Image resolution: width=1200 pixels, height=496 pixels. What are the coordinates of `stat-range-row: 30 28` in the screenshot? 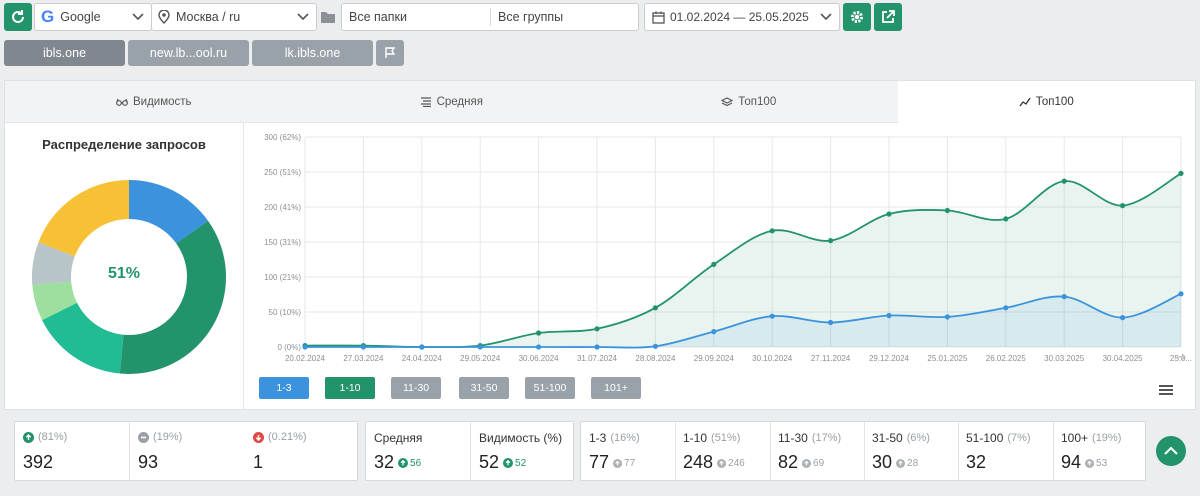 It's located at (895, 462).